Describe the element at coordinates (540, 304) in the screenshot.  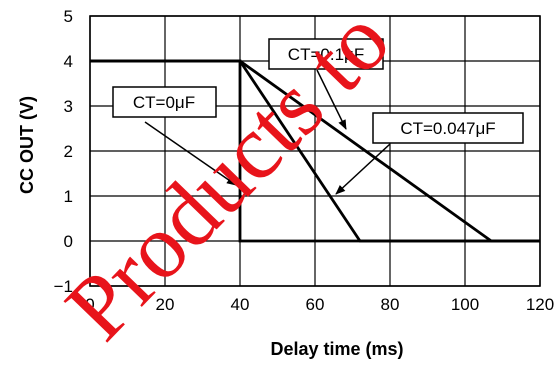
I see `x-tick-label: 120` at that location.